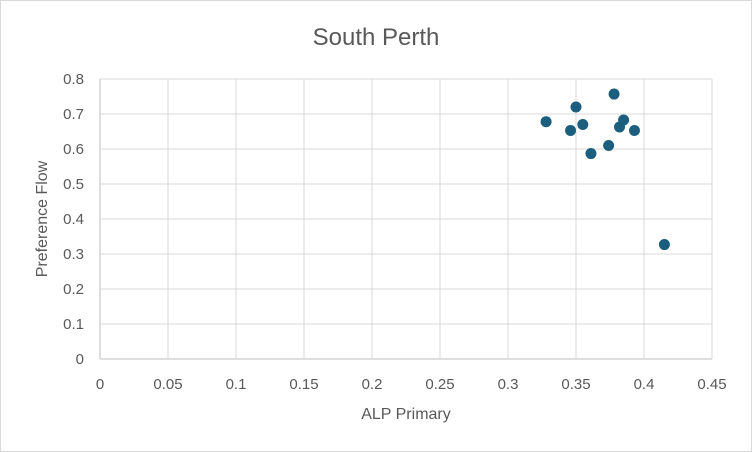  I want to click on x-tick-label: 0.05, so click(167, 384).